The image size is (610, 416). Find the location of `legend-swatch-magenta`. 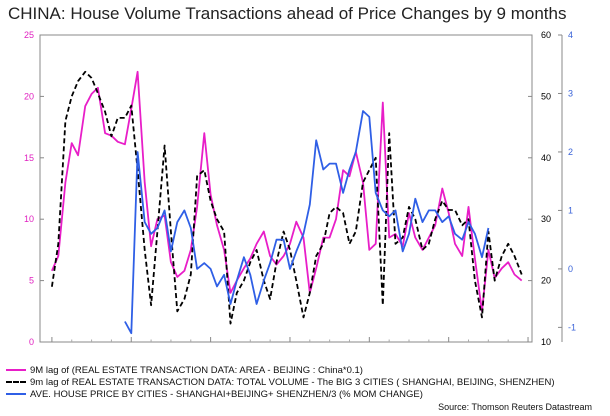

legend-swatch-magenta is located at coordinates (16, 370).